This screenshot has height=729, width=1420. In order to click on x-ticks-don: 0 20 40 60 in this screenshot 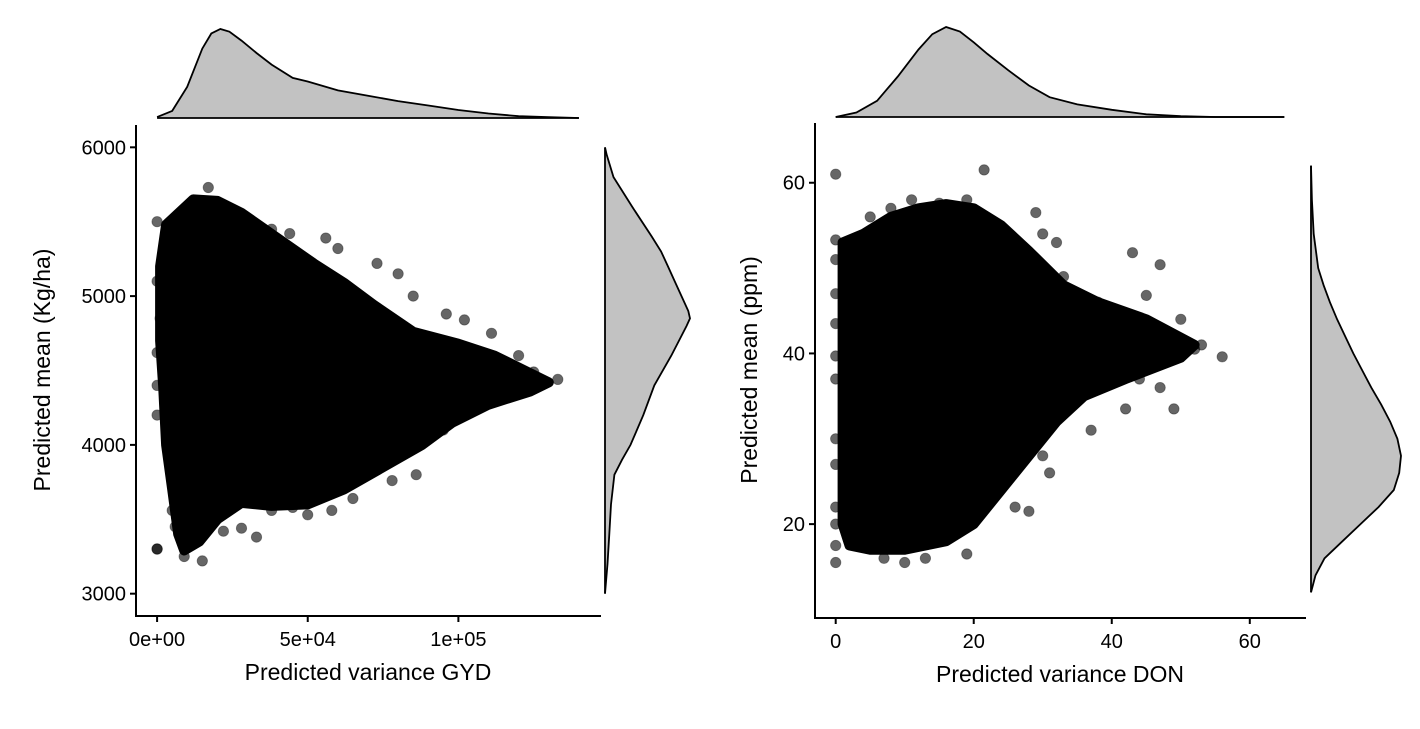, I will do `click(1045, 635)`.